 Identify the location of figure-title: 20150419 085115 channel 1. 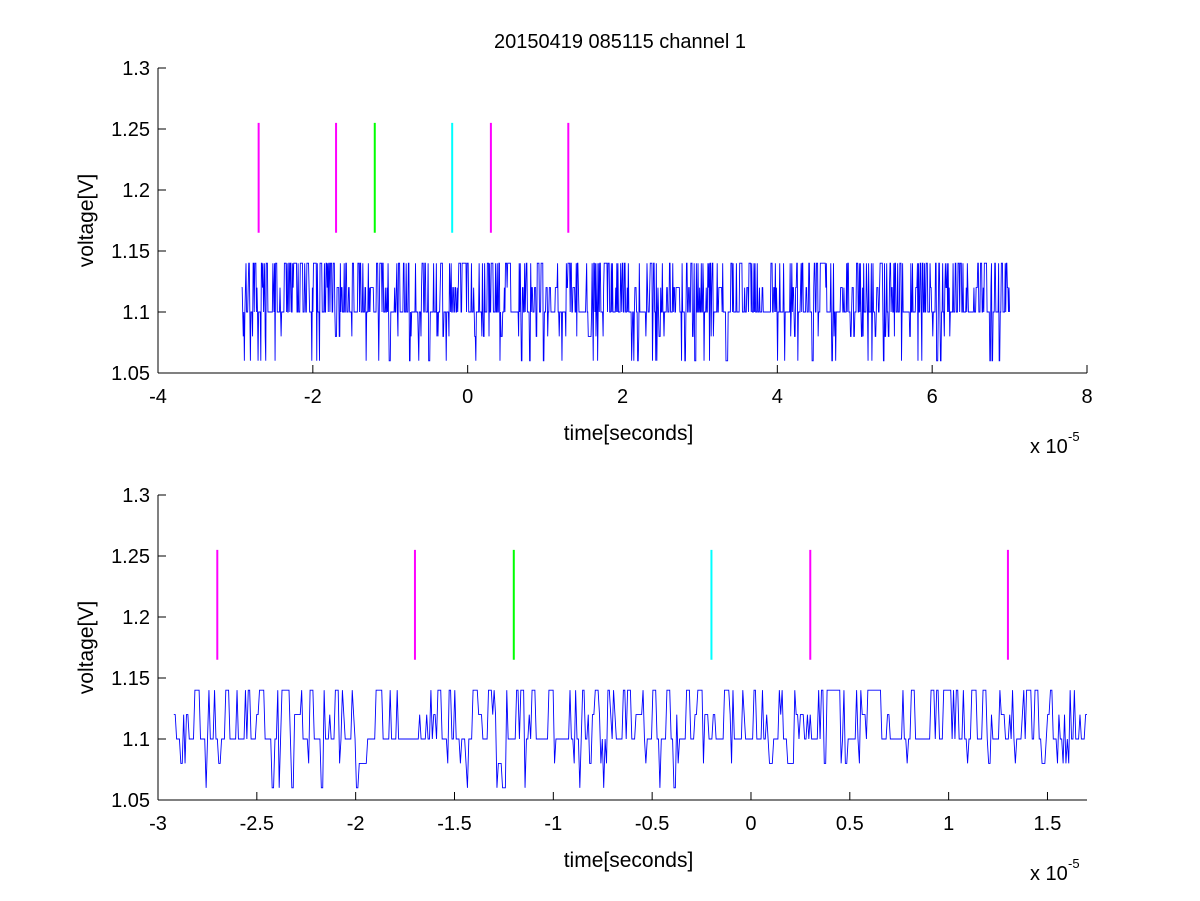
(620, 42).